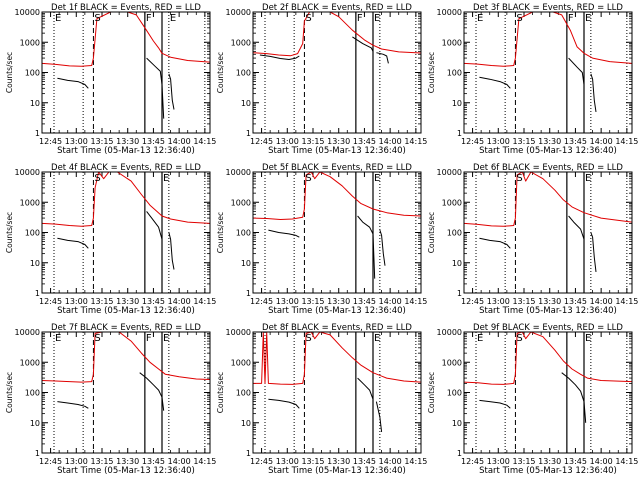  Describe the element at coordinates (337, 196) in the screenshot. I see `panel-5-series-lld` at that location.